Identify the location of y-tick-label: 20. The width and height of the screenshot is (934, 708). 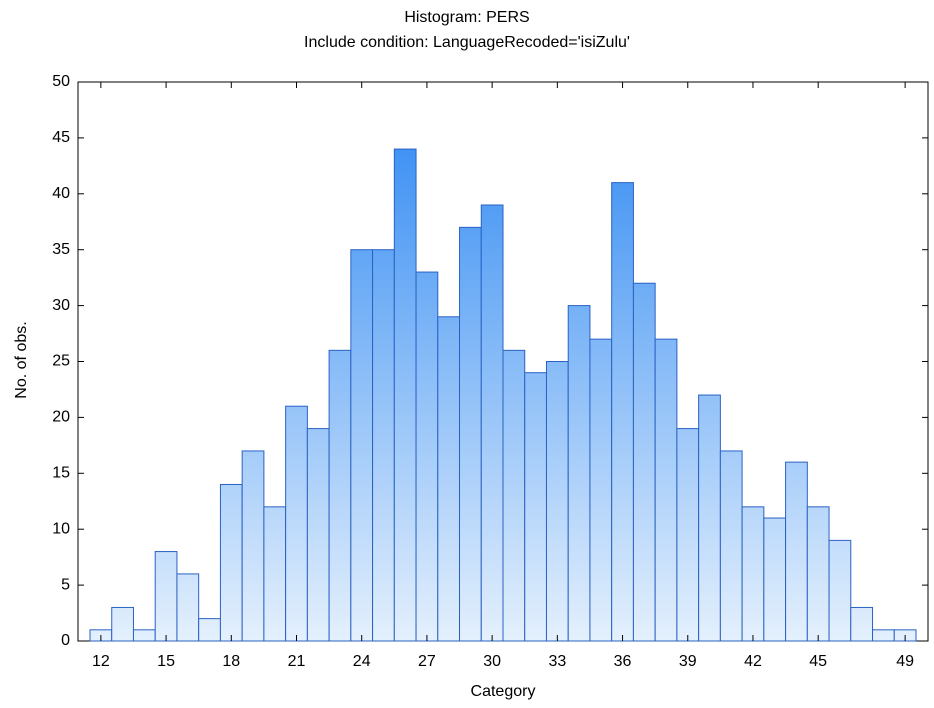
(61, 417).